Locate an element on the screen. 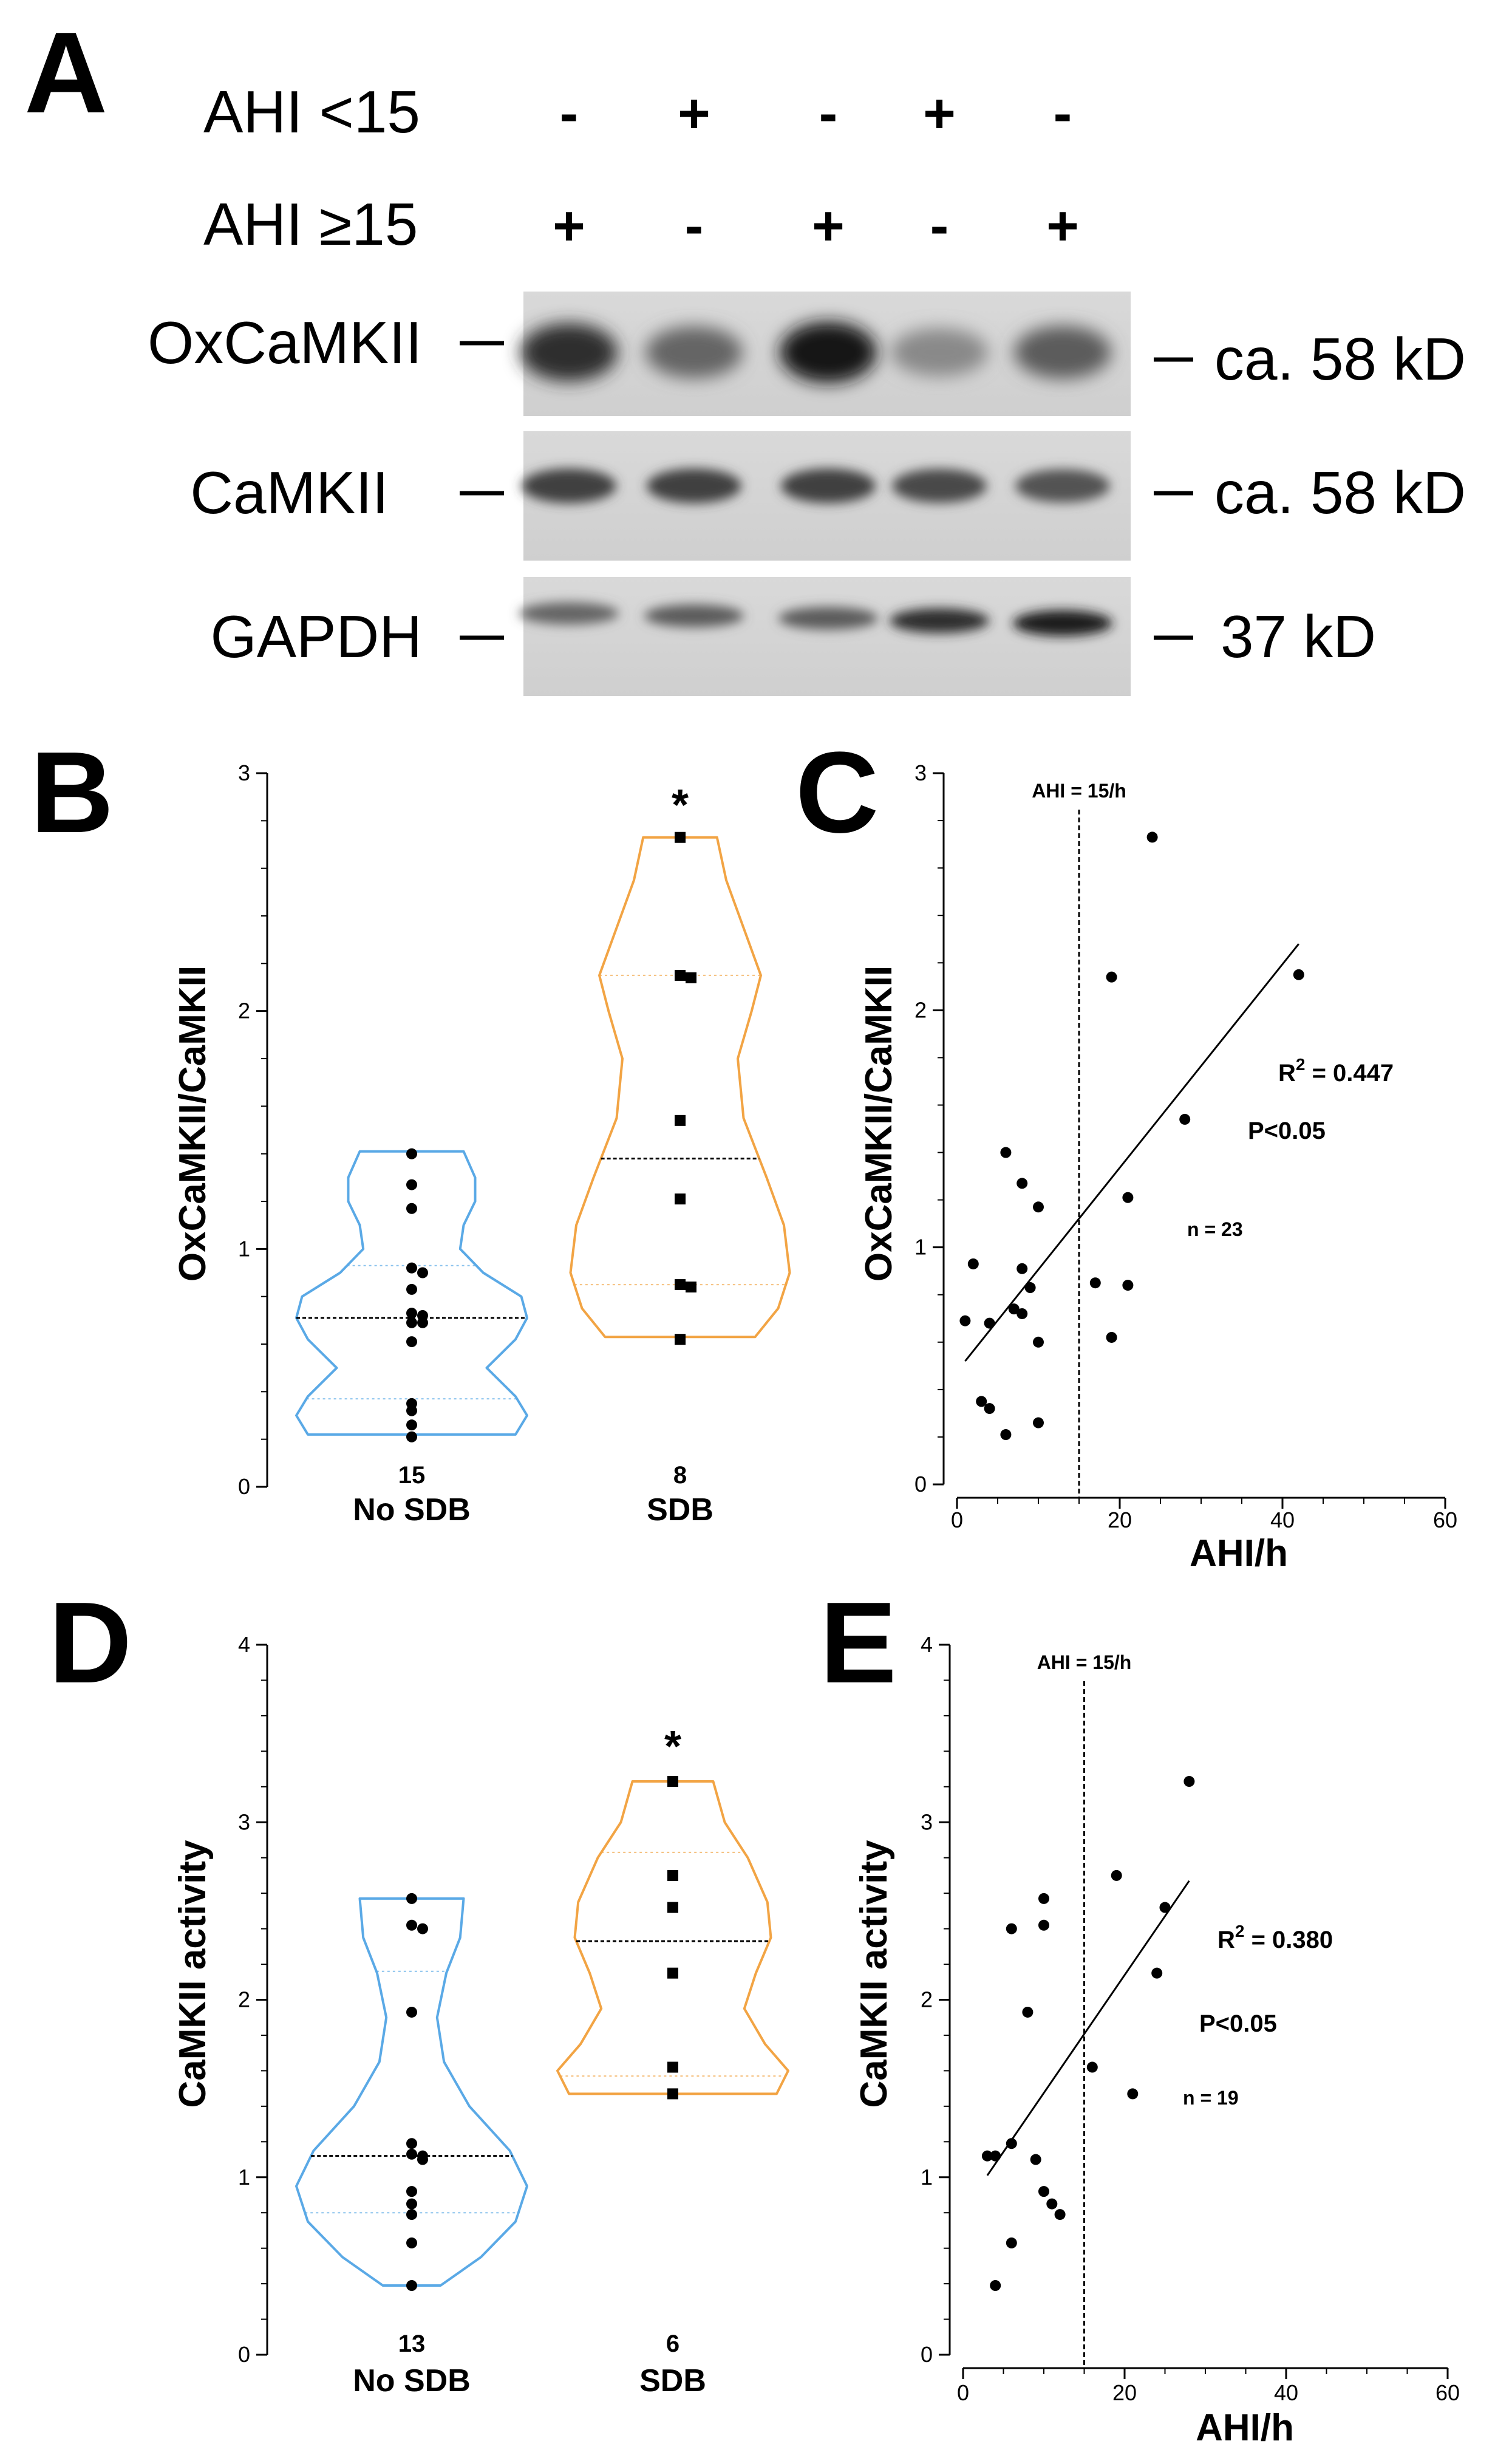 The width and height of the screenshot is (1512, 2458). panel-c-plot: AHI = 15/h R2 = 0.447 P<0.05 n = 23 is located at coordinates (1176, 1139).